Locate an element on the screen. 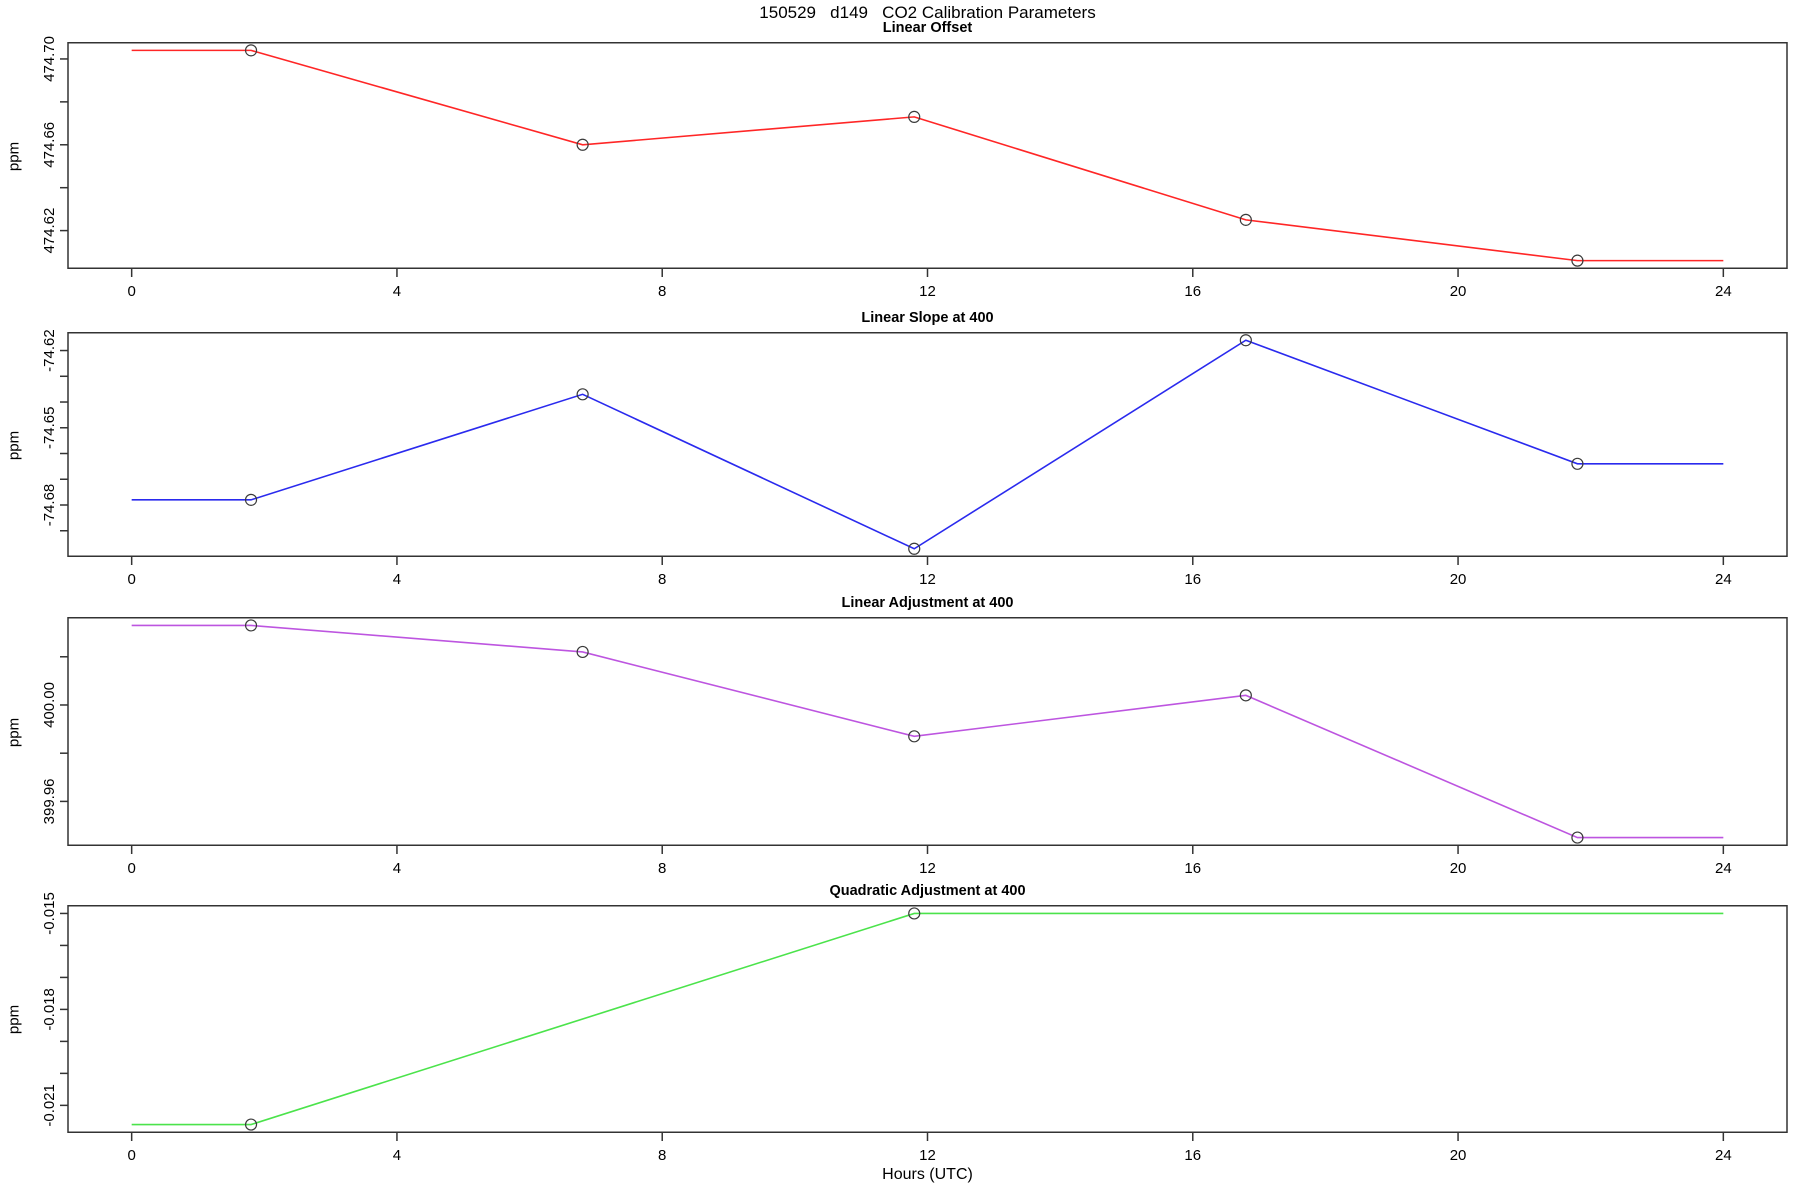  panel-title-linear-offset: Linear Offset is located at coordinates (927, 28).